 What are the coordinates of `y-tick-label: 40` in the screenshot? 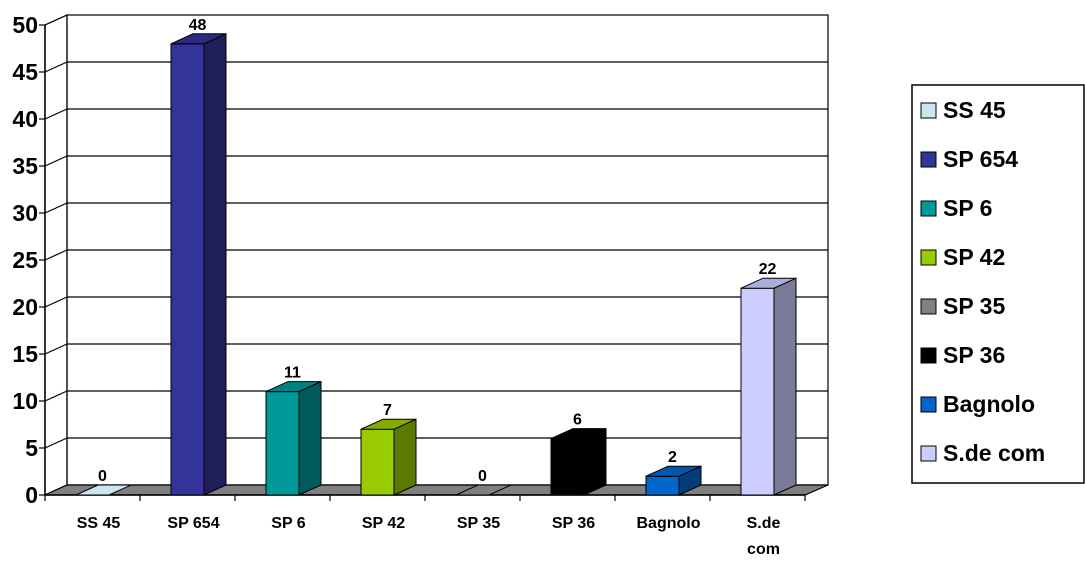 It's located at (25, 119).